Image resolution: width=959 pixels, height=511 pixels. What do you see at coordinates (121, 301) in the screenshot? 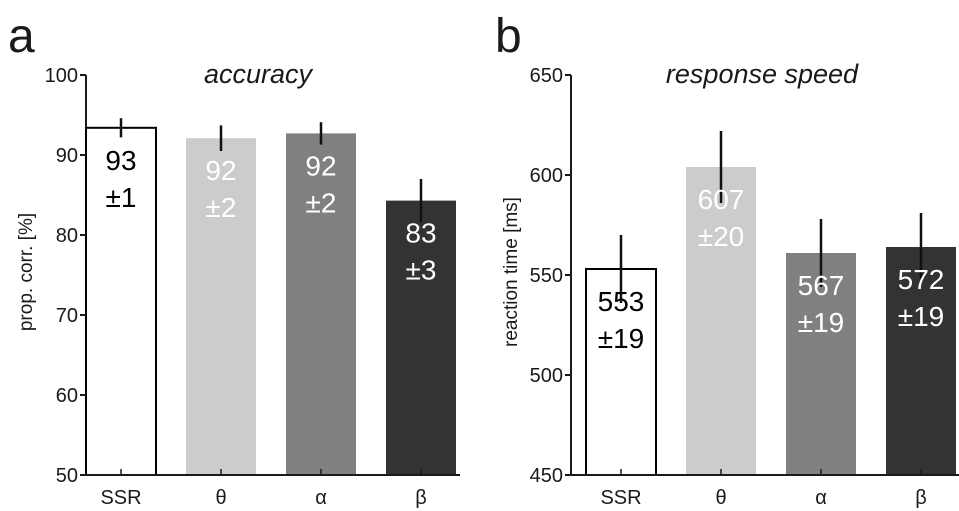
I see `bar-accuracy-SSR` at bounding box center [121, 301].